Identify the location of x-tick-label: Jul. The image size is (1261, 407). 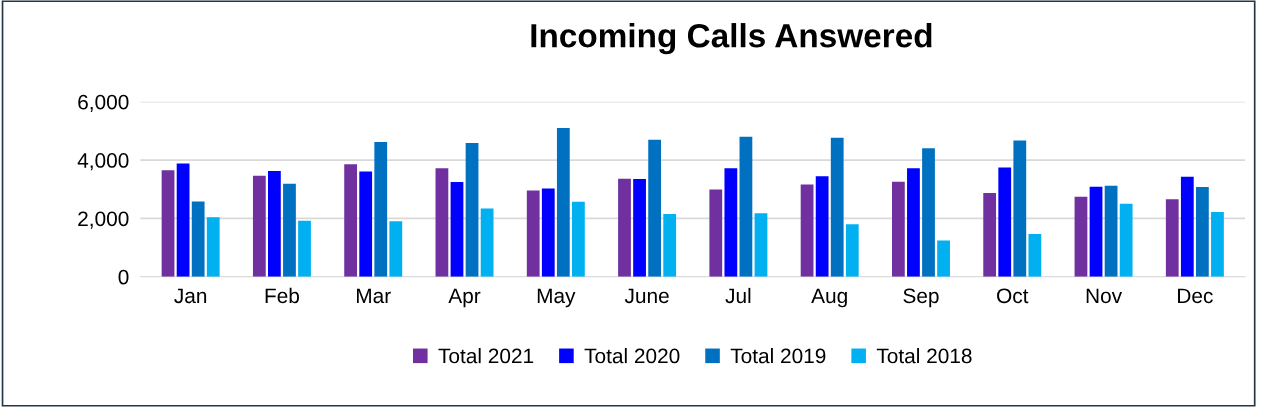
(738, 295).